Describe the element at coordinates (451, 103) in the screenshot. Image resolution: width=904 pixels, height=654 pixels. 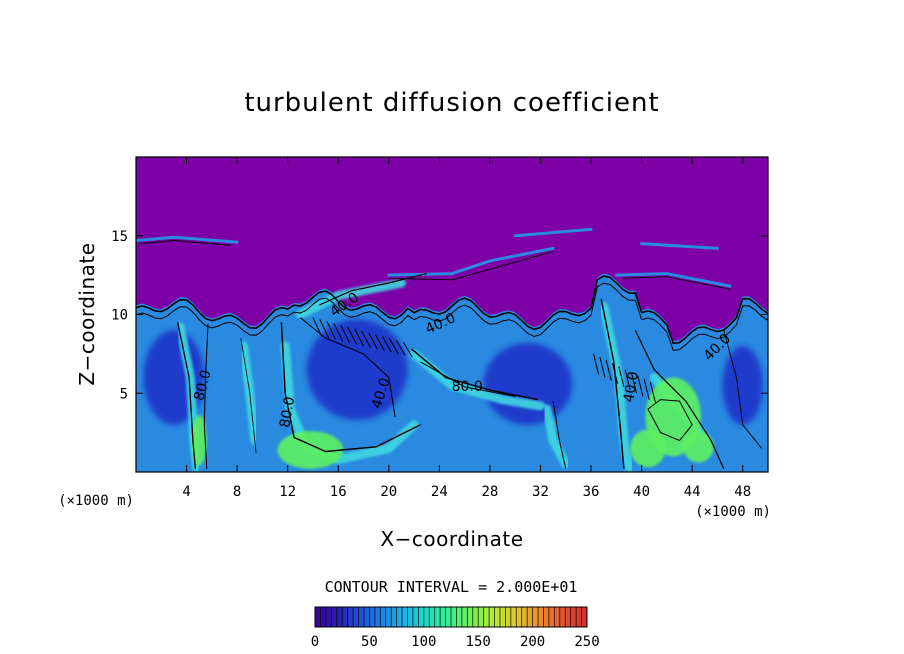
I see `chart-title: turbulent diffusion coefficient` at that location.